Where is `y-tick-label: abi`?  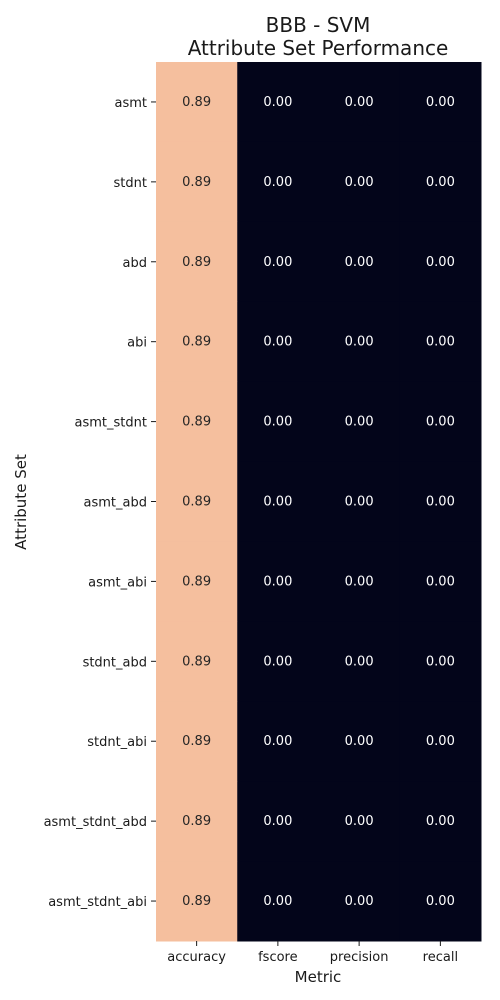
y-tick-label: abi is located at coordinates (137, 343).